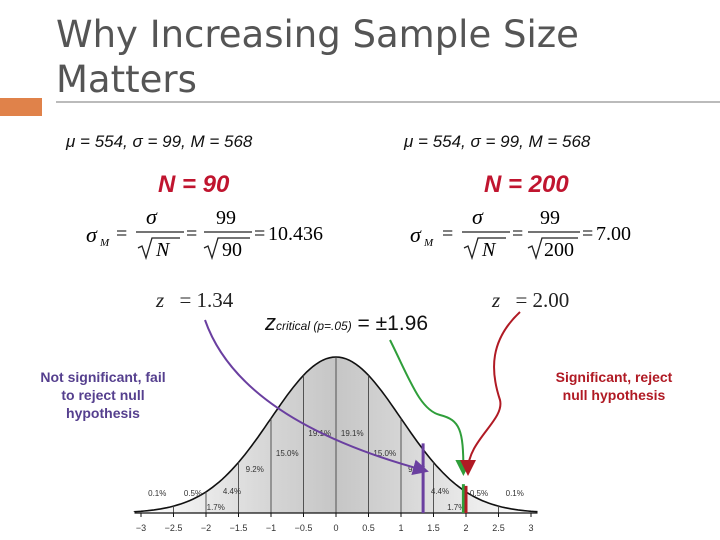 The image size is (720, 540). I want to click on callout-arrows, so click(362, 393).